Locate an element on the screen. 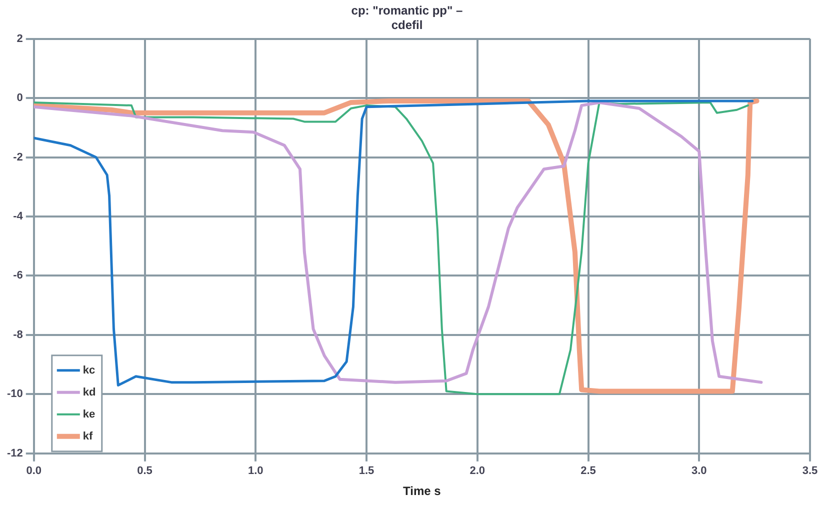 The width and height of the screenshot is (830, 507). x-axis-title: Time s is located at coordinates (422, 491).